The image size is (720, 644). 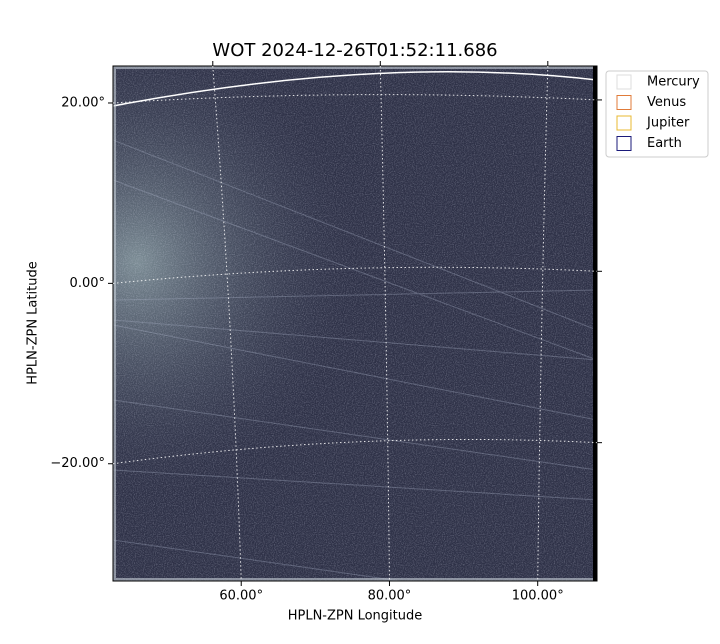 What do you see at coordinates (83, 102) in the screenshot?
I see `y-tick-label: 20.00°` at bounding box center [83, 102].